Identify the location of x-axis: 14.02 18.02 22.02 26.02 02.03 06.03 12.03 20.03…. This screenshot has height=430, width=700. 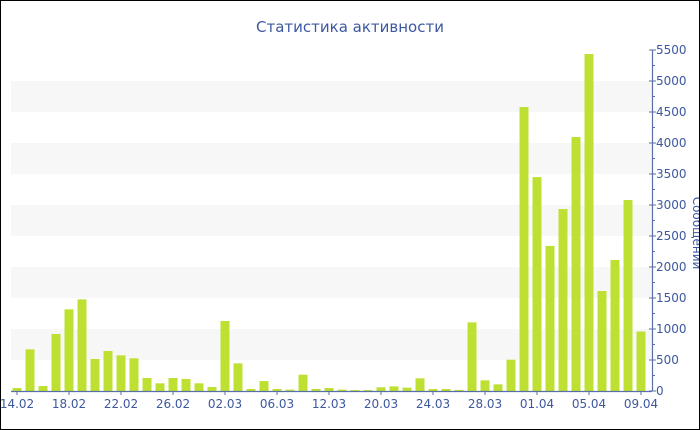
(329, 400).